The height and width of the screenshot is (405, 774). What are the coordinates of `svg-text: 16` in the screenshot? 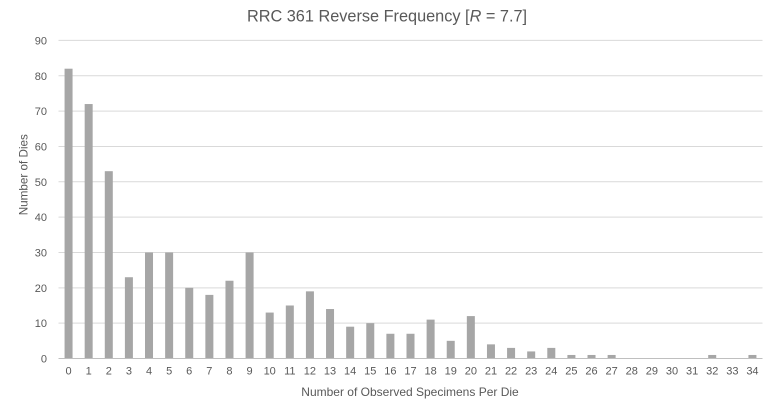 It's located at (390, 372).